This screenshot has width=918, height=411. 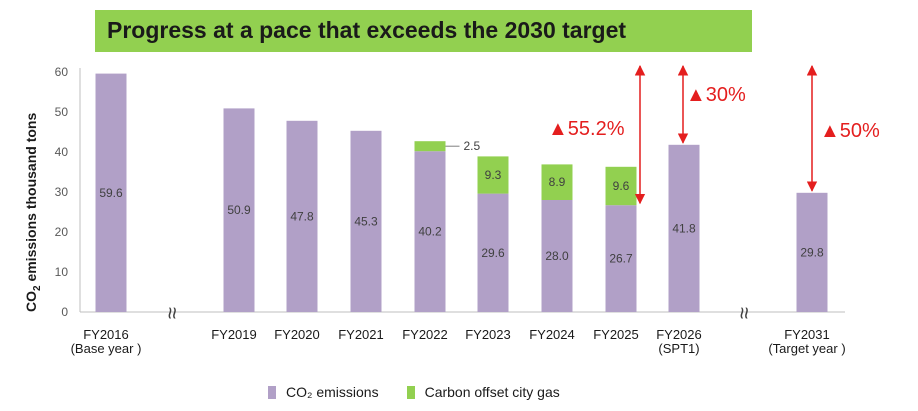 I want to click on data-label-co2: 26.7, so click(x=621, y=259).